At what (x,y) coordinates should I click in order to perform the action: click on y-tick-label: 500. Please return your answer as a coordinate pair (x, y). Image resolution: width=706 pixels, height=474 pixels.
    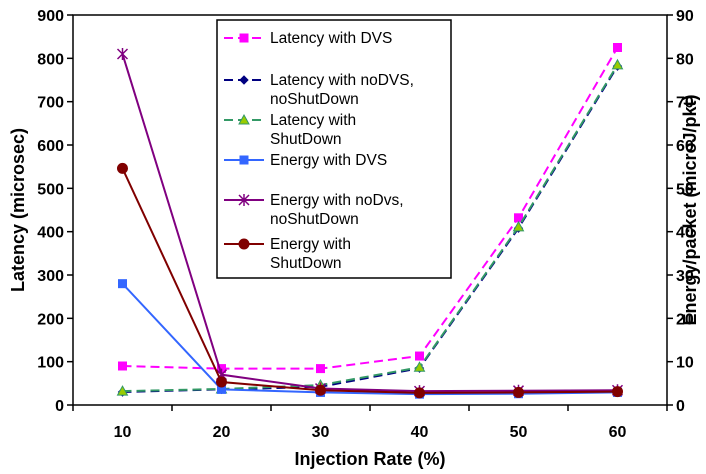
    Looking at the image, I should click on (50, 189).